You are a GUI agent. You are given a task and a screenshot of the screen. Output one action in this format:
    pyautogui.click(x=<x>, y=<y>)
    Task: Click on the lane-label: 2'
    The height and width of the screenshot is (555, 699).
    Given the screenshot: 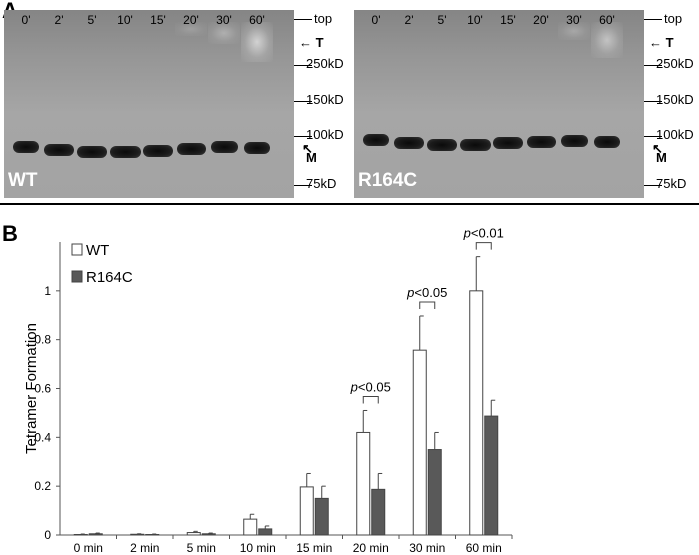 What is the action you would take?
    pyautogui.click(x=409, y=20)
    